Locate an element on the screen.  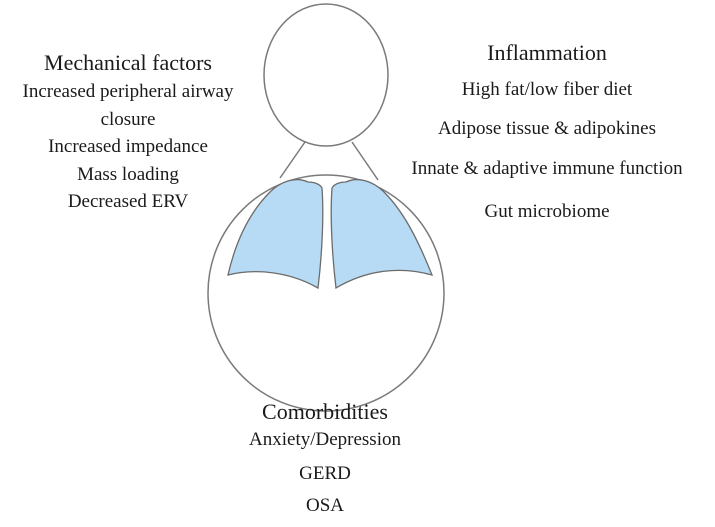
inflammation-title: Inflammation is located at coordinates (547, 52).